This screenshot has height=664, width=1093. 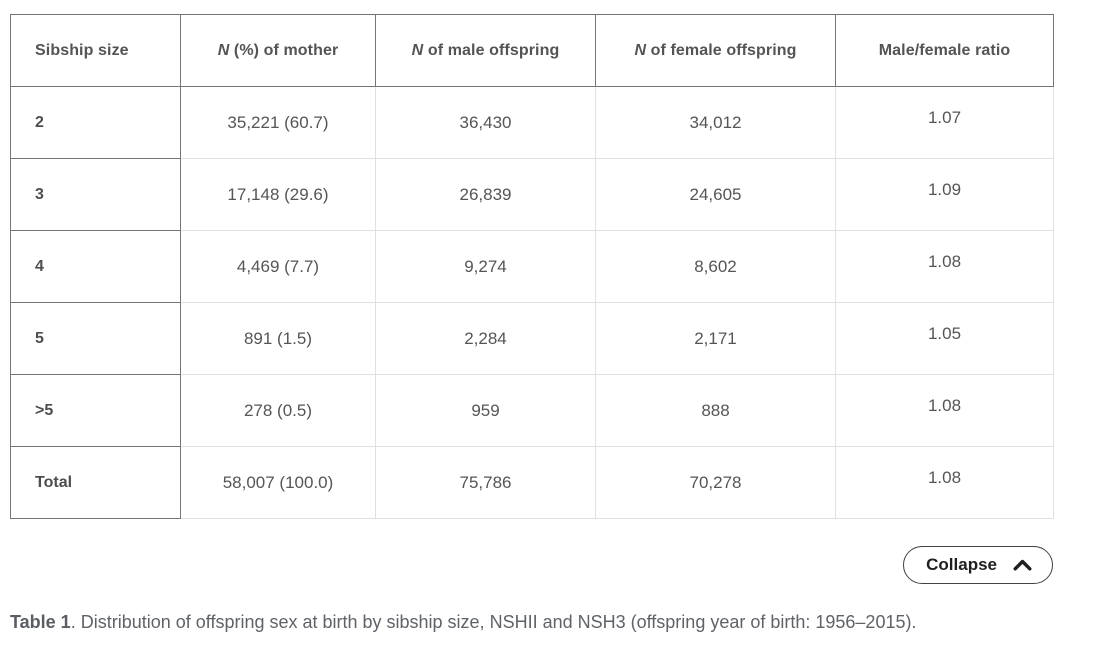 What do you see at coordinates (95, 122) in the screenshot?
I see `cell-sibship-size: 2` at bounding box center [95, 122].